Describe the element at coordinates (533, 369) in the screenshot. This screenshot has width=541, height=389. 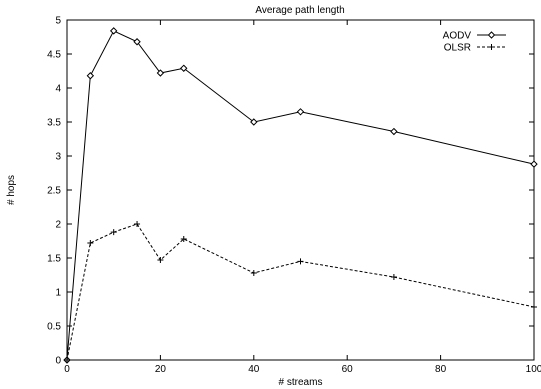
I see `x-tick-label: 100` at that location.